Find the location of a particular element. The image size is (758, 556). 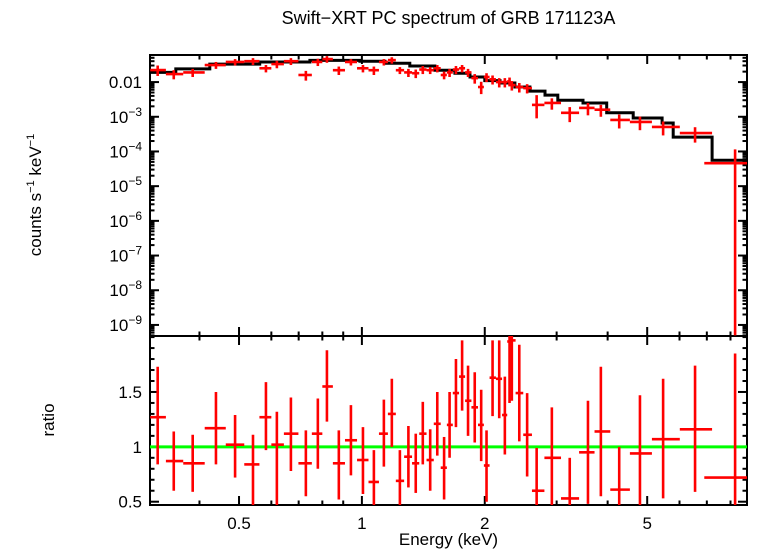

y-tick-label-counts: 0.01 is located at coordinates (125, 82).